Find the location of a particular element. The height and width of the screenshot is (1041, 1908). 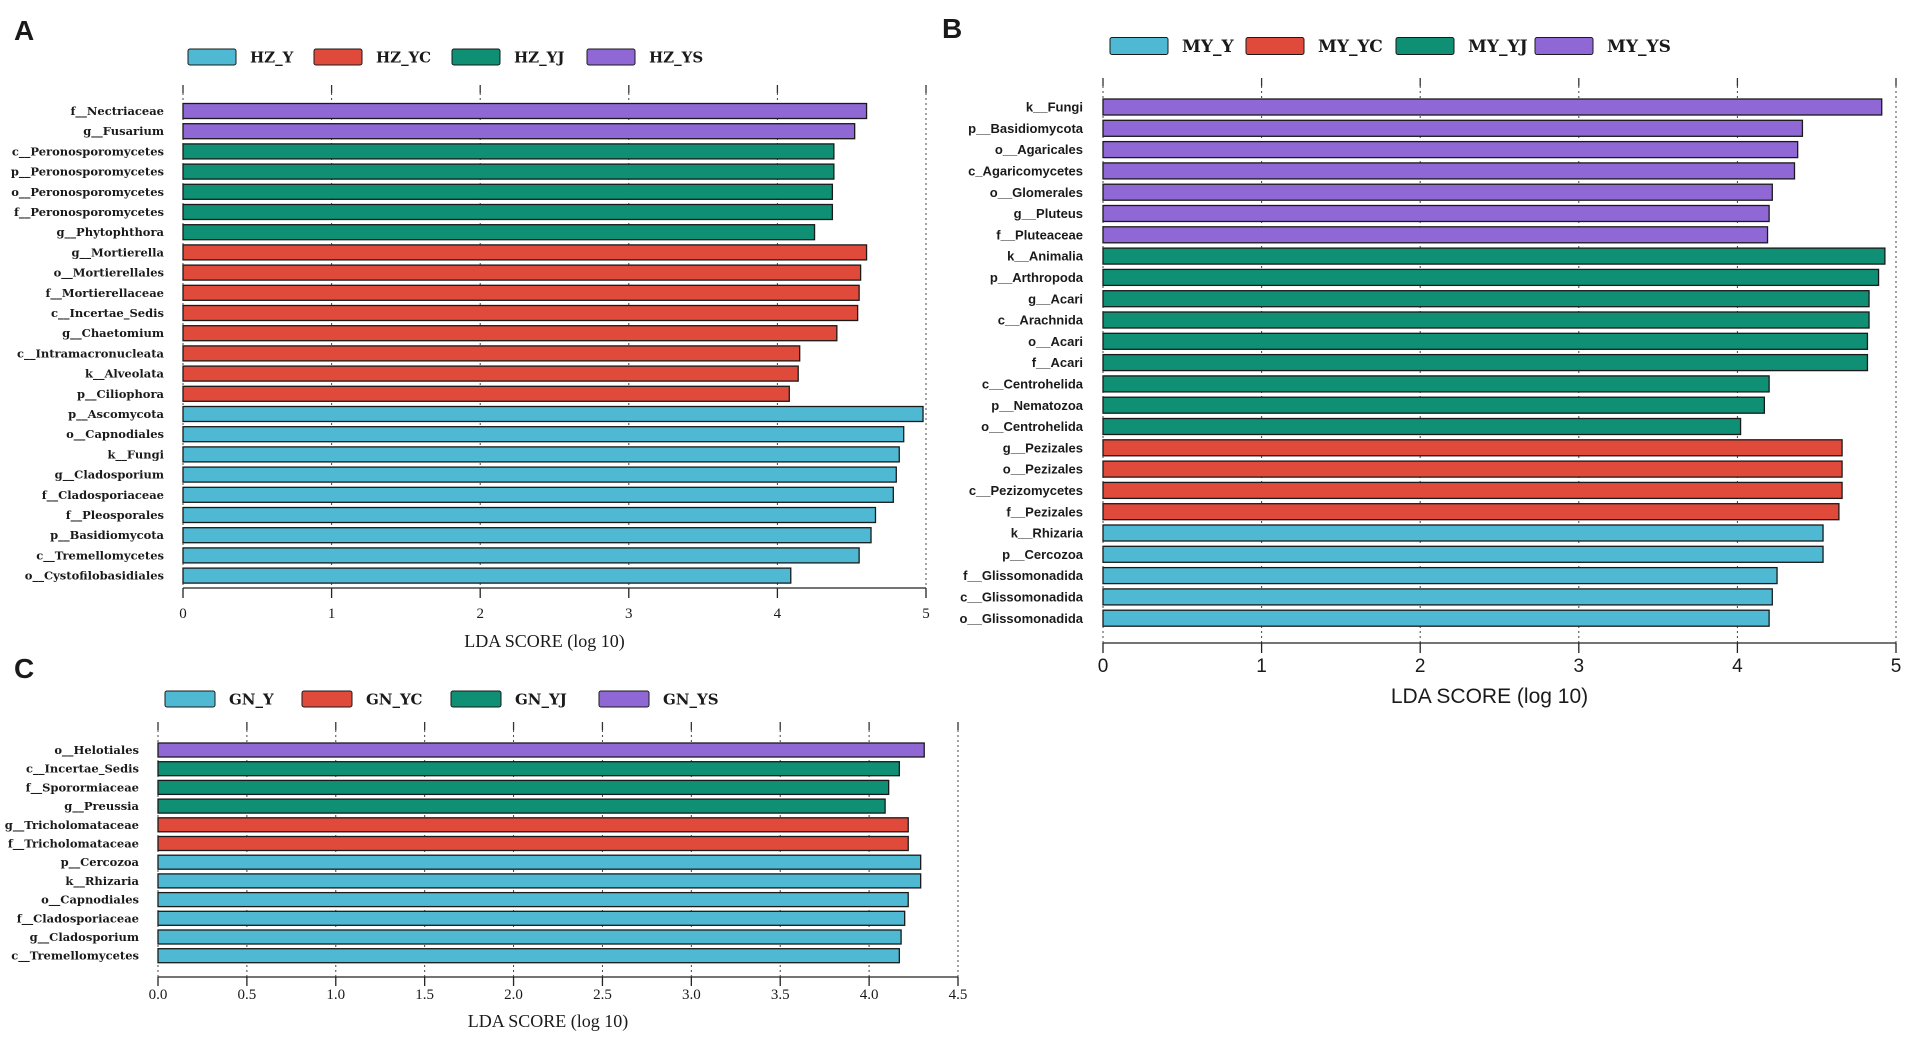

panel-b-x-axis-label: LDA SCORE (log 10) is located at coordinates (1489, 696).